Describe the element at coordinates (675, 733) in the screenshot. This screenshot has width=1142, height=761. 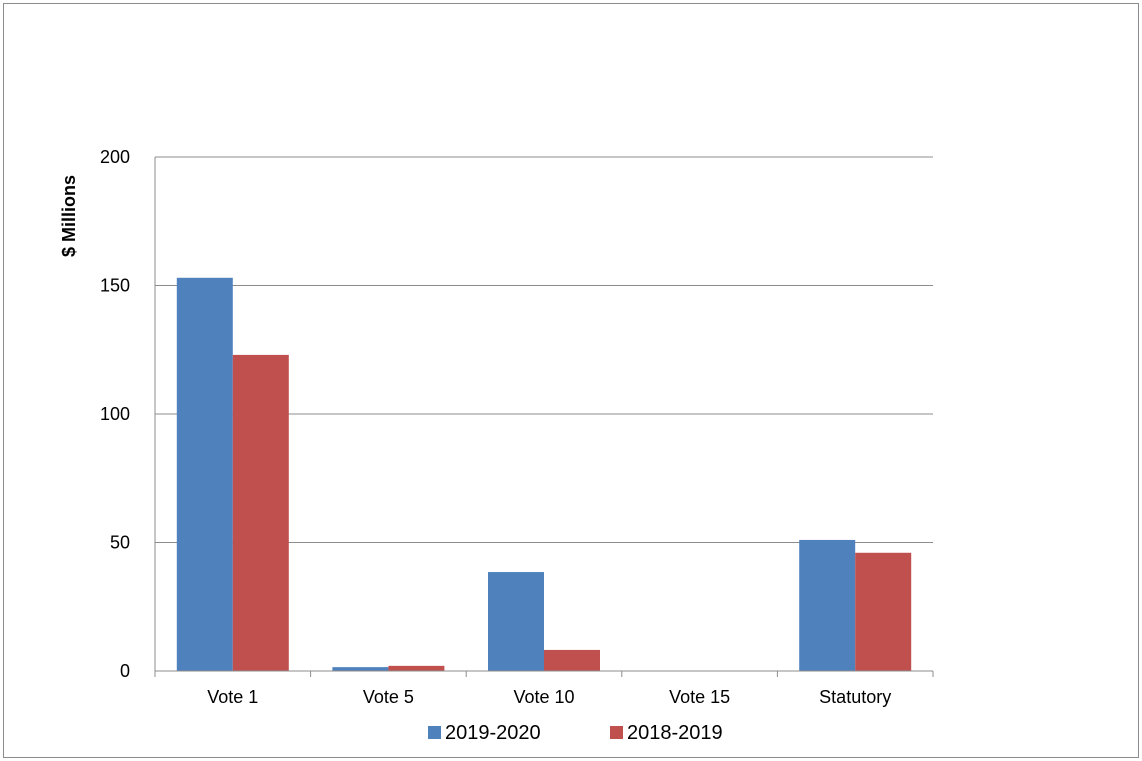
I see `legend-label: 2018-2019` at that location.